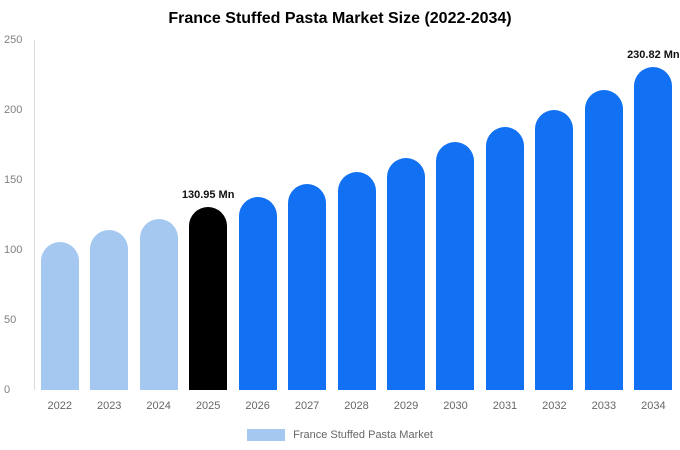 Image resolution: width=680 pixels, height=450 pixels. I want to click on legend: France Stuffed Pasta Market, so click(340, 435).